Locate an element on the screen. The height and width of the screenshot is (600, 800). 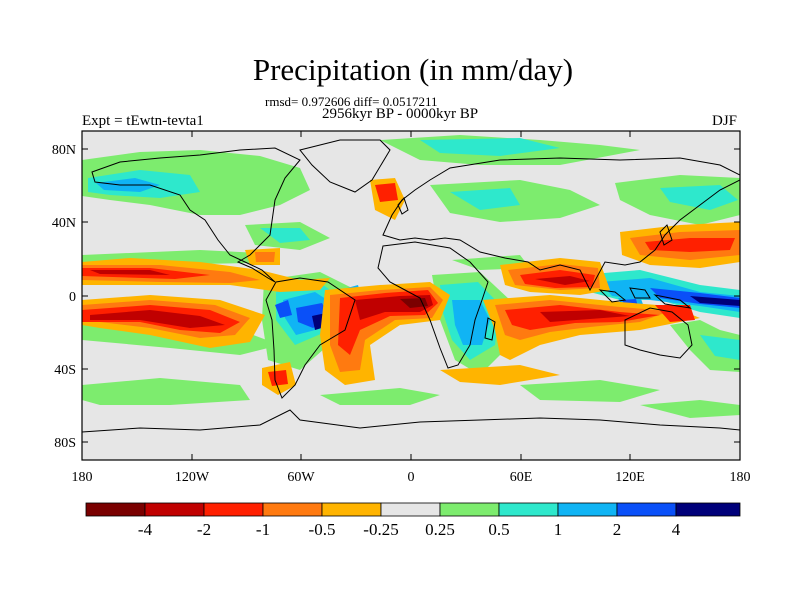
time-period-label: 2956kyr BP - 0000kyr BP is located at coordinates (400, 114).